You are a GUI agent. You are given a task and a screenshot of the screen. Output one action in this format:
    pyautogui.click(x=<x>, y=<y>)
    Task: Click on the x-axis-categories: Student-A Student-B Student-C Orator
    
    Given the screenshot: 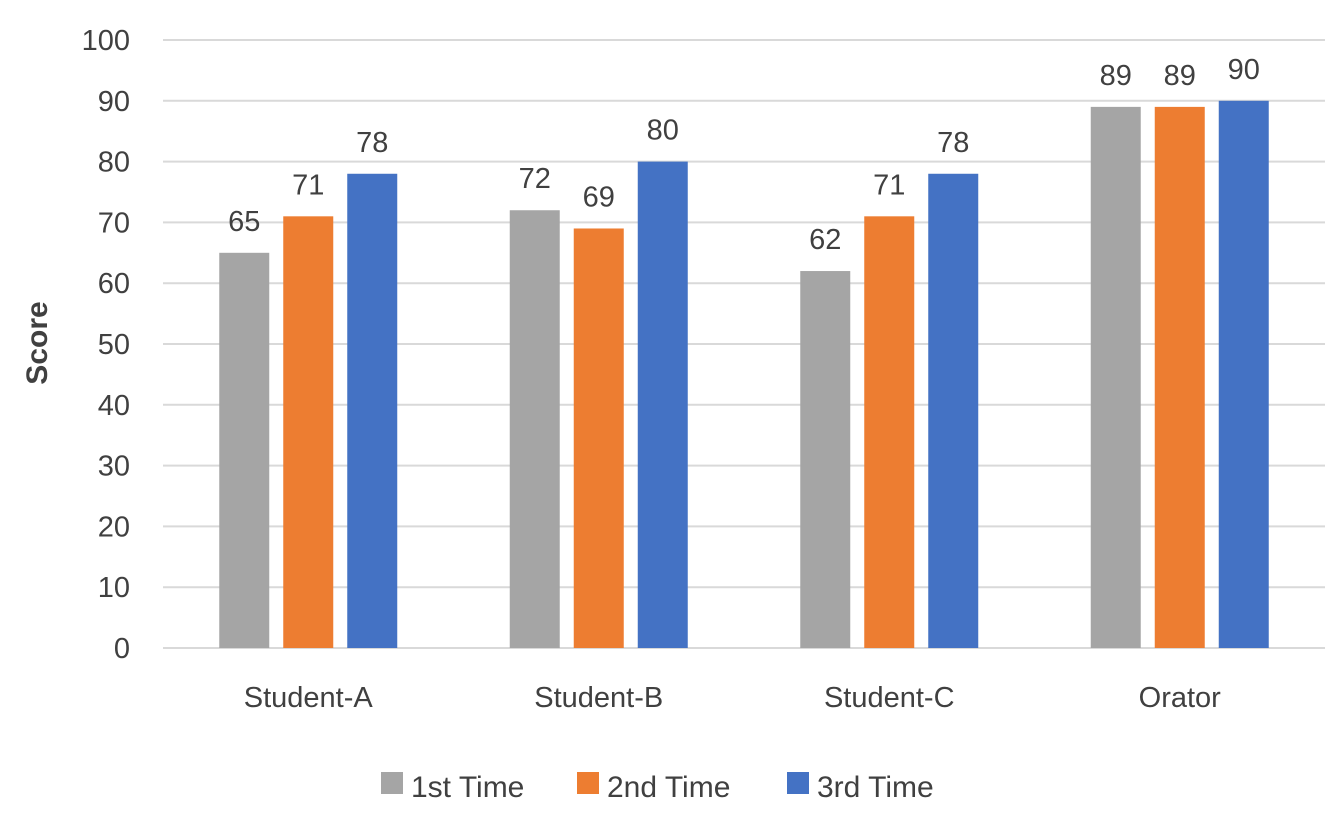 What is the action you would take?
    pyautogui.click(x=732, y=698)
    